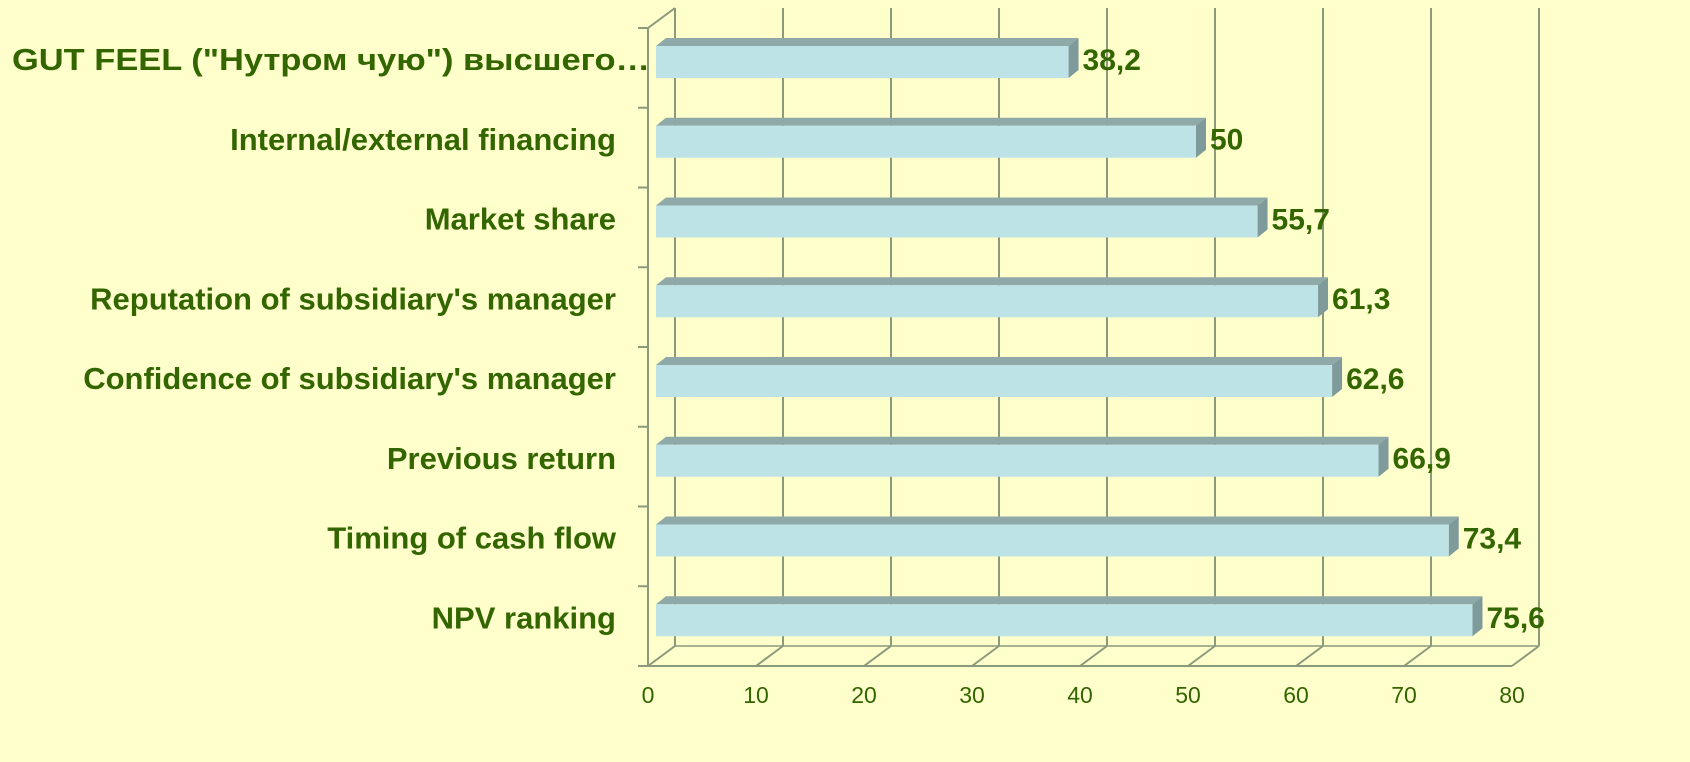 Image resolution: width=1690 pixels, height=762 pixels. Describe the element at coordinates (1492, 538) in the screenshot. I see `value-label: 73,4` at that location.